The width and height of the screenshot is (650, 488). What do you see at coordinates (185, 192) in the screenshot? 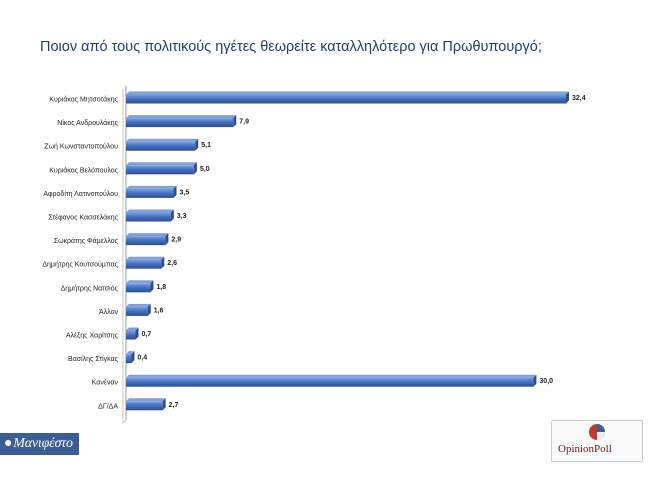
I see `value-label: 3,5` at bounding box center [185, 192].